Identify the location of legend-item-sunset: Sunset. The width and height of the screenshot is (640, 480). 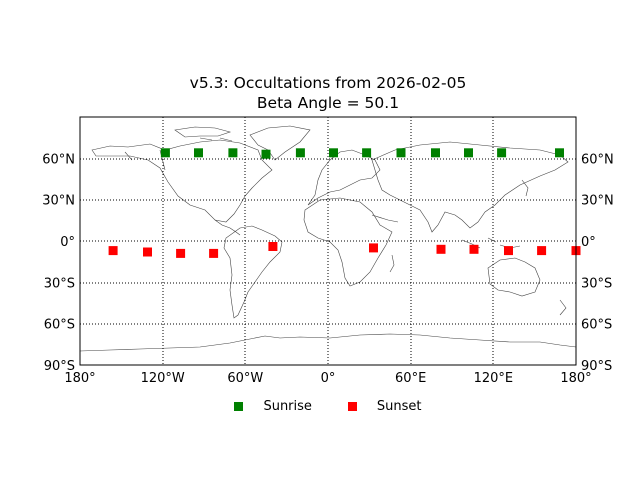
(384, 406).